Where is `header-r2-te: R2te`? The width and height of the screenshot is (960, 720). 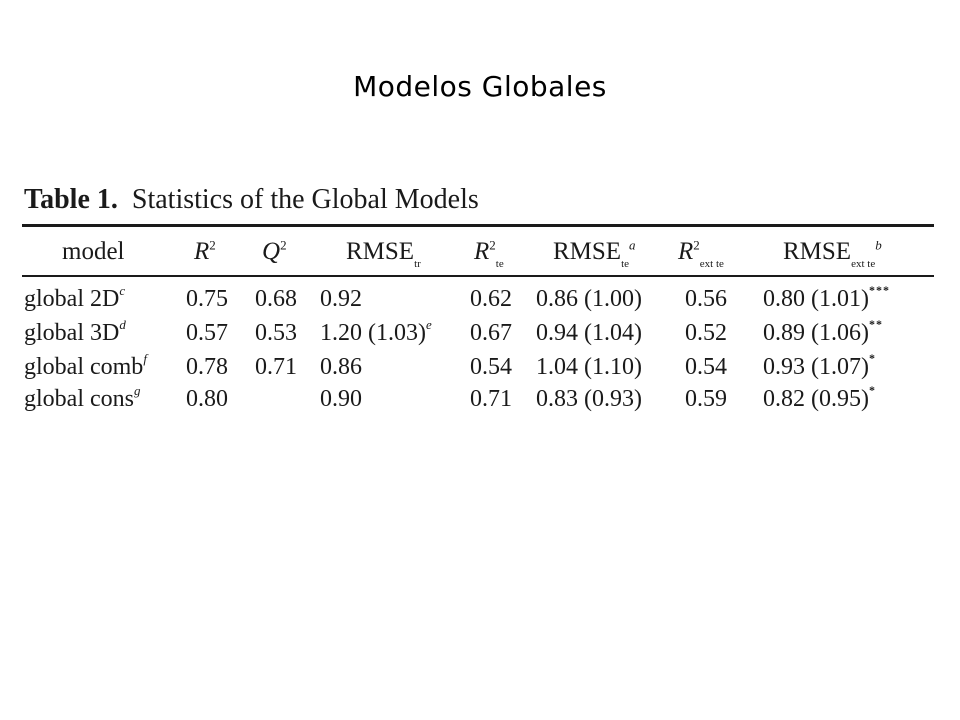
header-r2-te: R2te is located at coordinates (489, 253).